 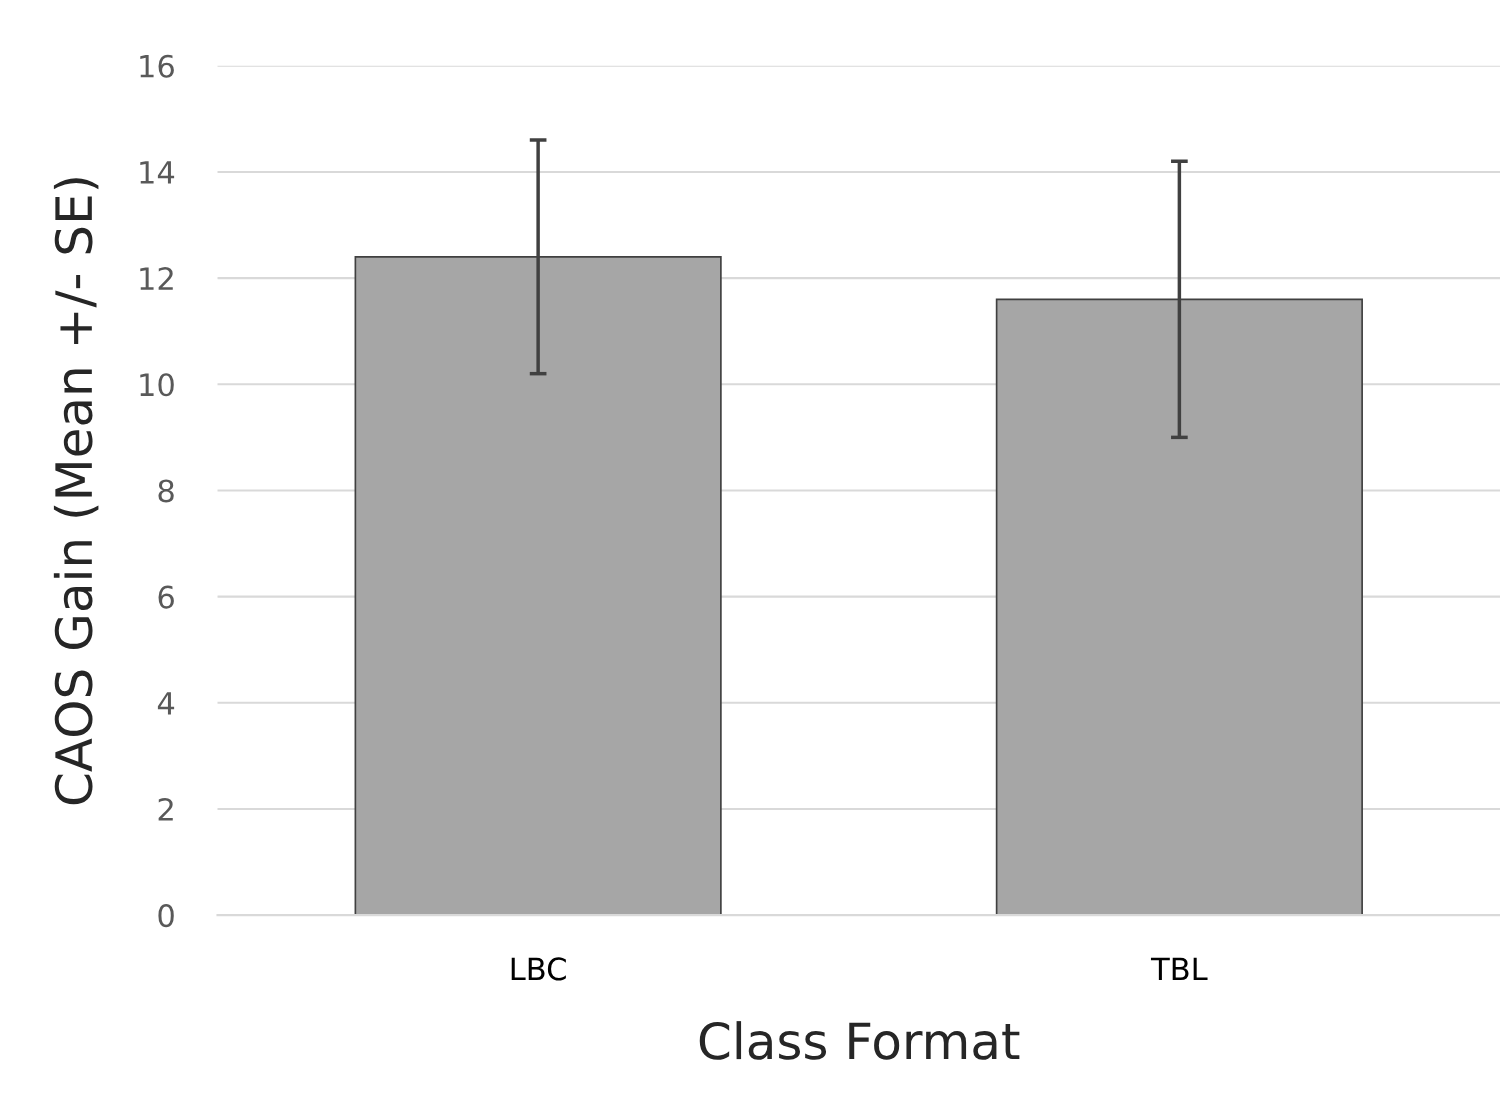 What do you see at coordinates (157, 66) in the screenshot?
I see `y-tick-label: 16` at bounding box center [157, 66].